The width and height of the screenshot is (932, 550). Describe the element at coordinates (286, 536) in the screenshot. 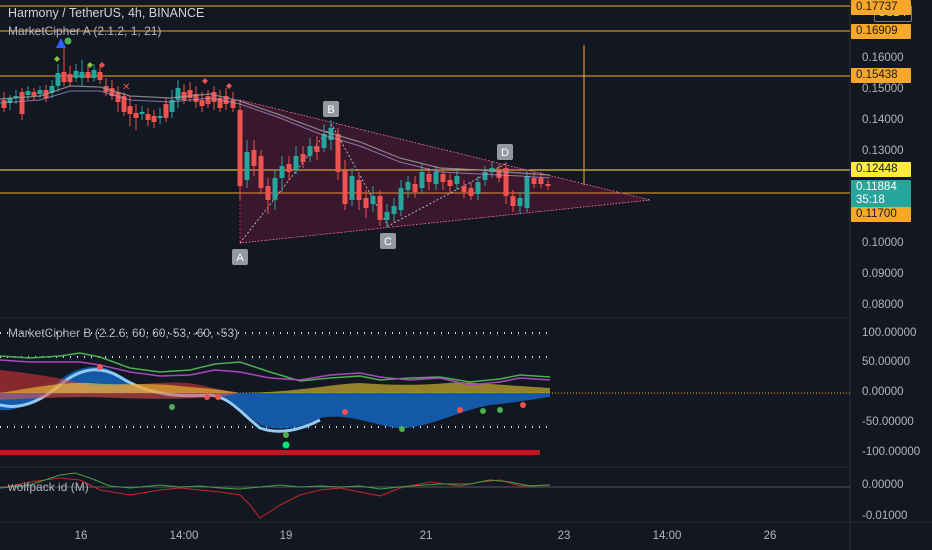

I see `time-tick: 19` at that location.